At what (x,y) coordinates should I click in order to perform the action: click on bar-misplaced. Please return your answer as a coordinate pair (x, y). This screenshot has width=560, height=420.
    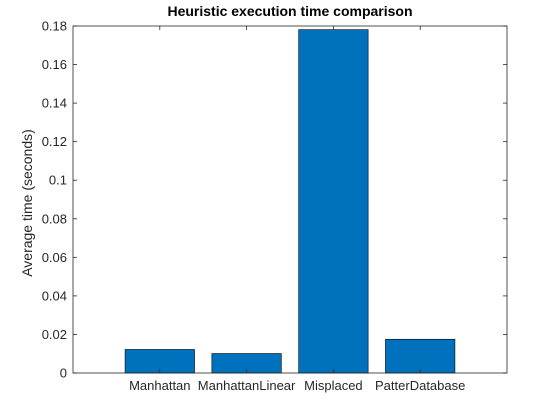
    Looking at the image, I should click on (333, 201).